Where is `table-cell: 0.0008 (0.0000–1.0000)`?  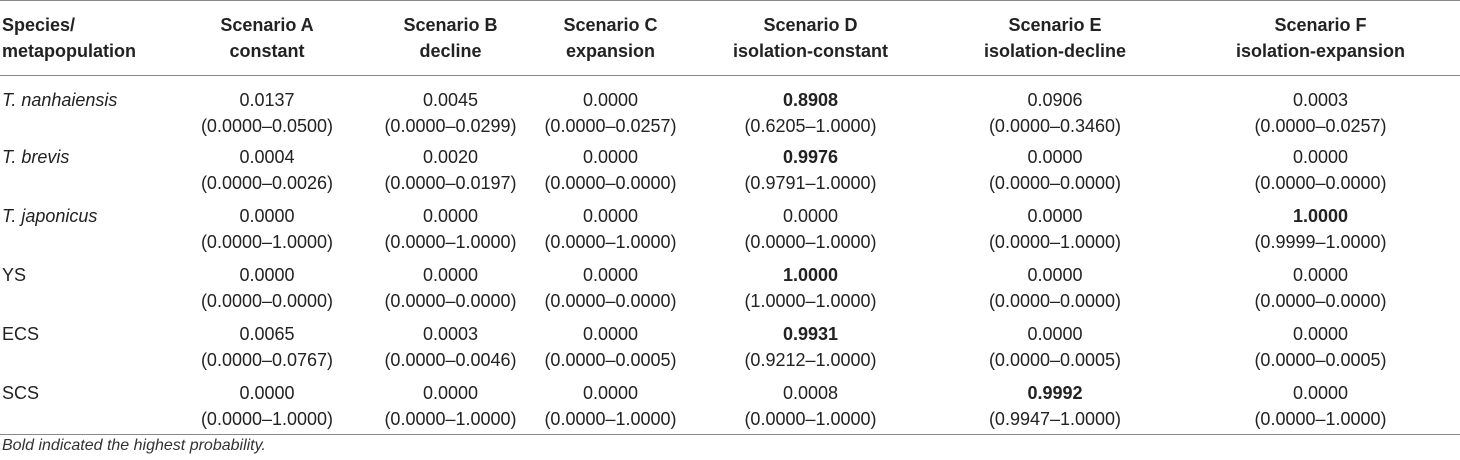 table-cell: 0.0008 (0.0000–1.0000) is located at coordinates (810, 407).